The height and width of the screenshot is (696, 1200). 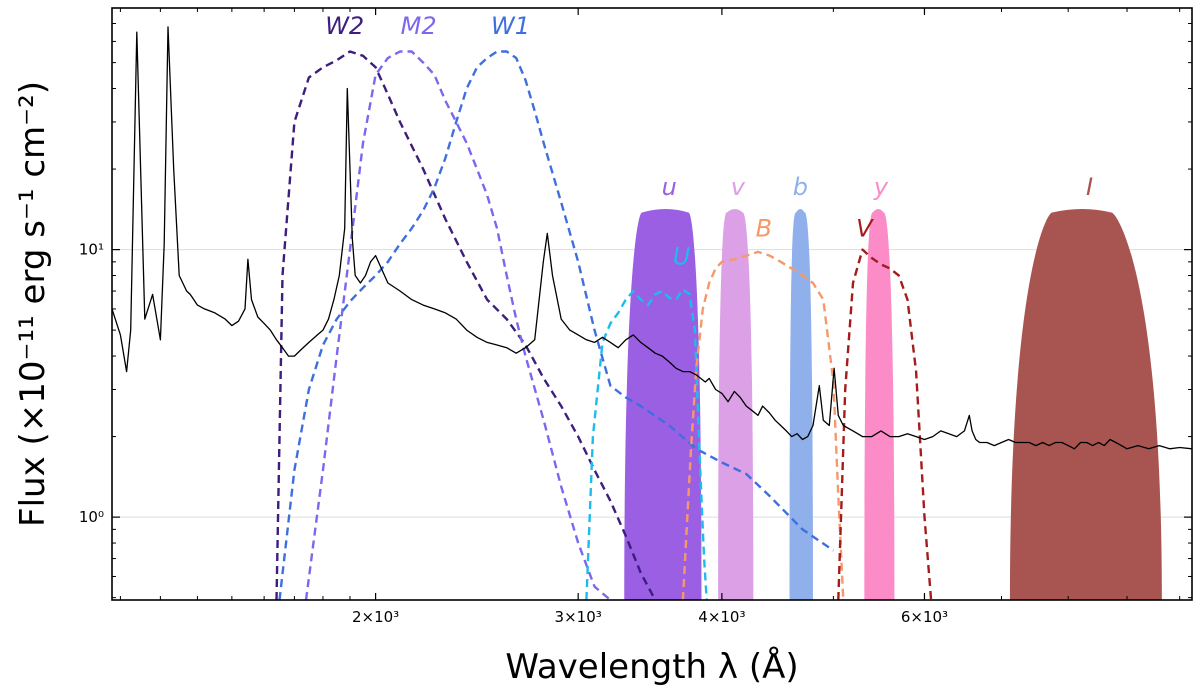 I want to click on y-tick-label: 10¹, so click(x=91, y=250).